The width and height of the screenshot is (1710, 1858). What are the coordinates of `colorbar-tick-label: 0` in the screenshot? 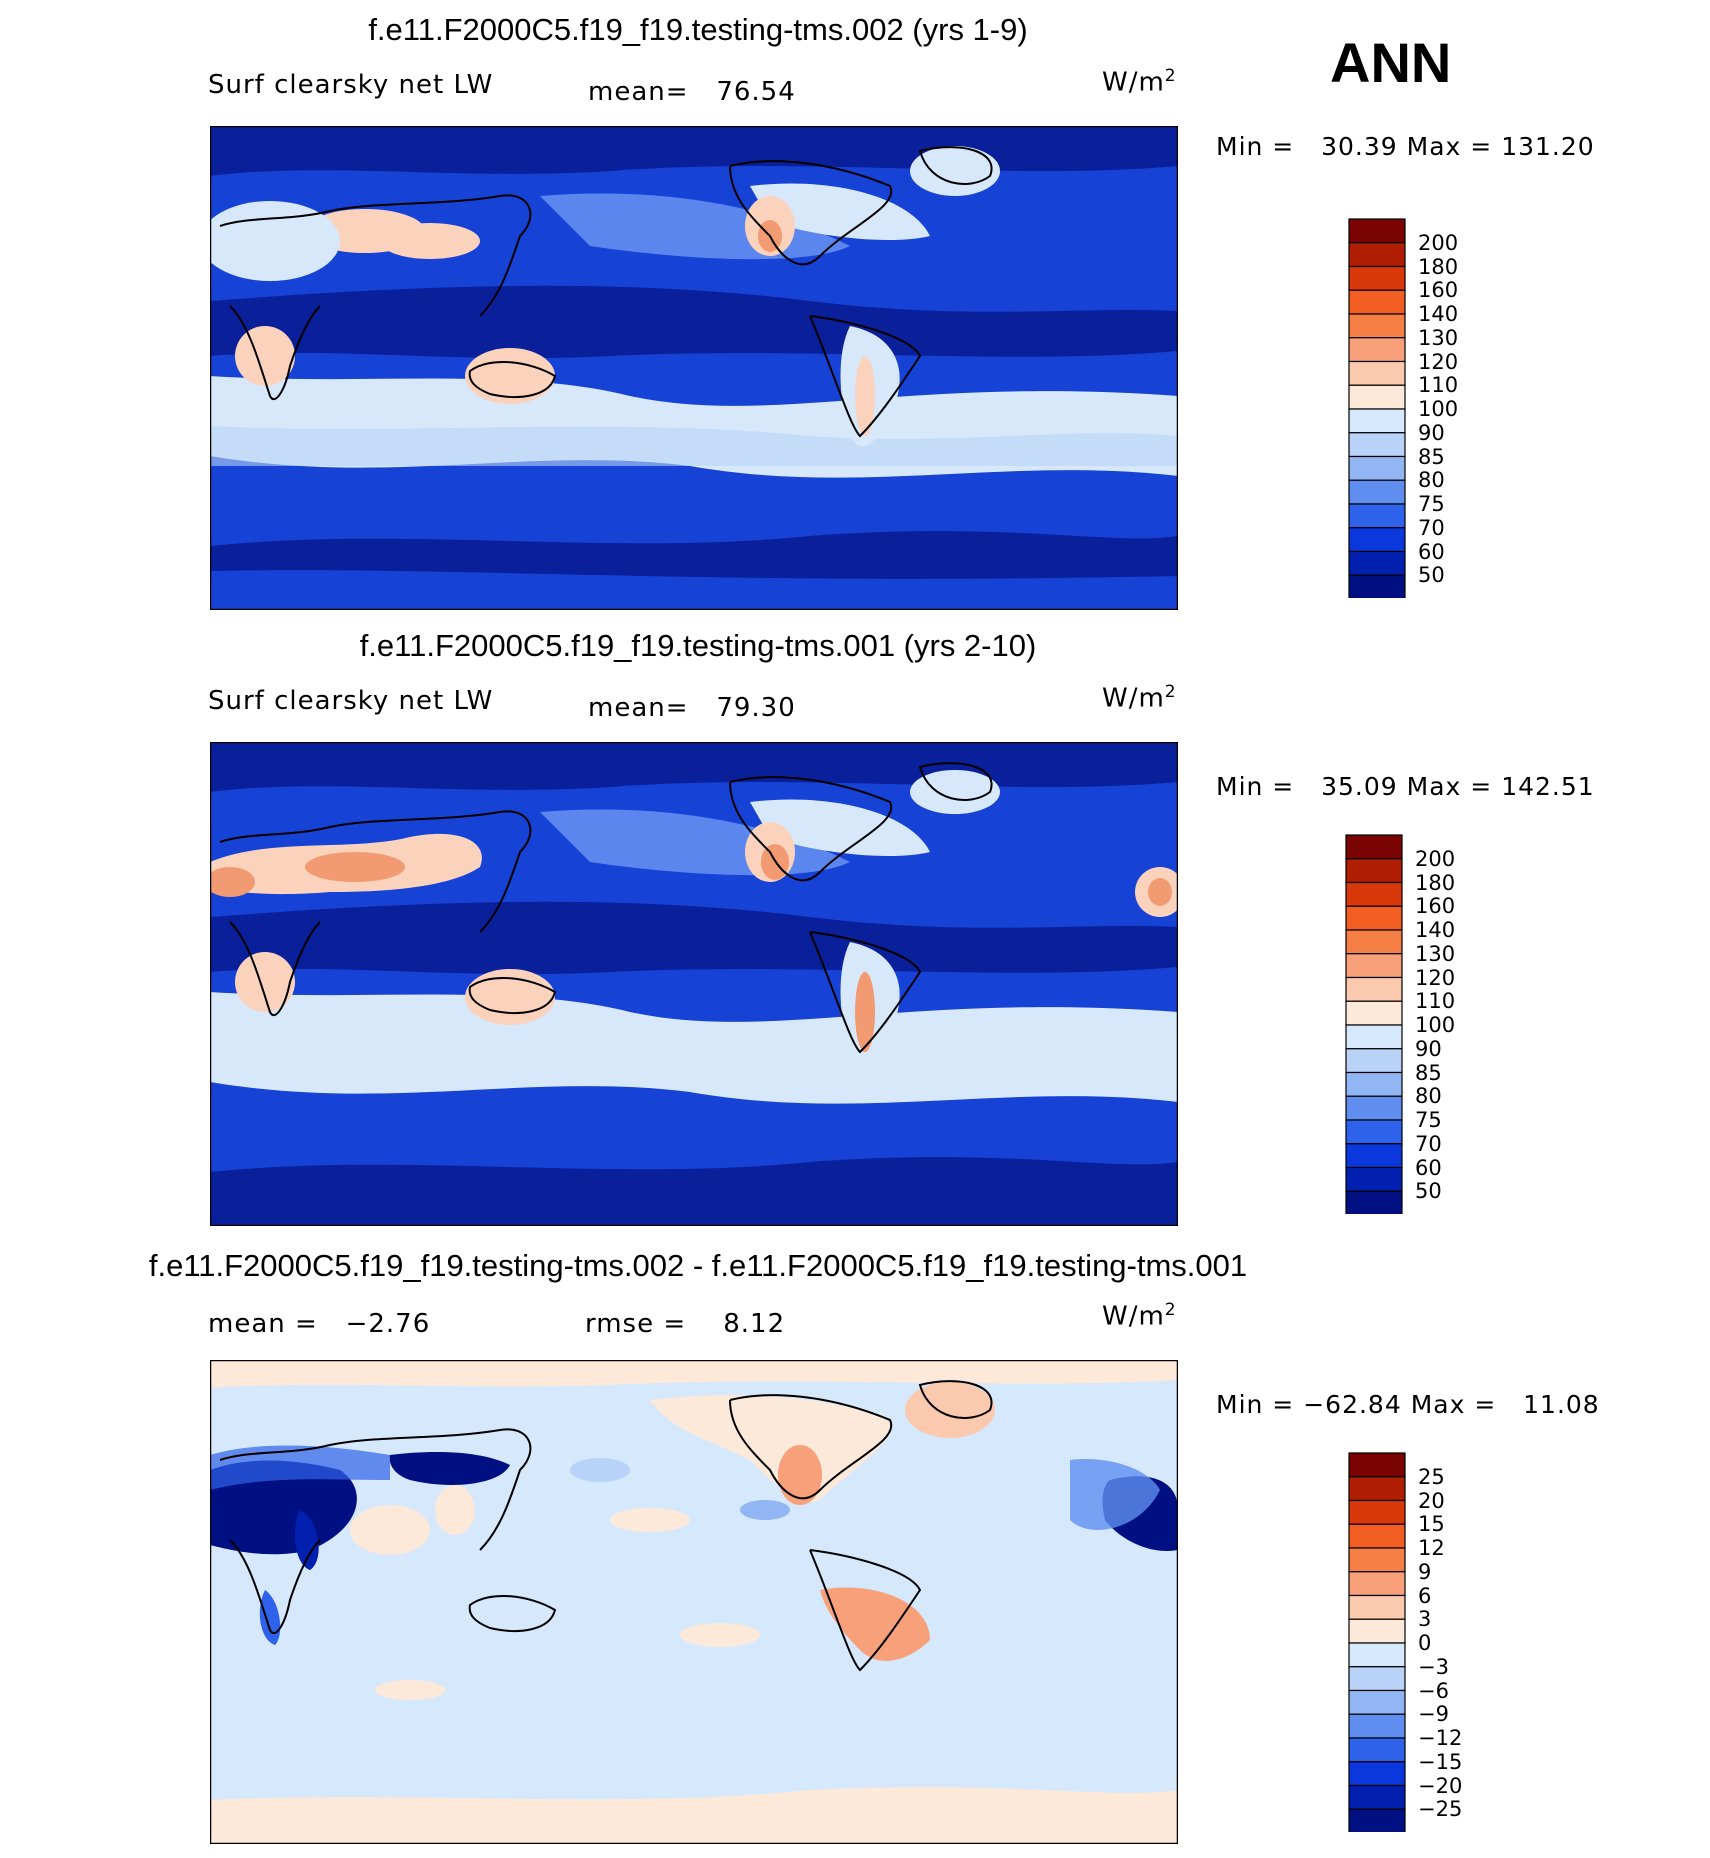 It's located at (1425, 1643).